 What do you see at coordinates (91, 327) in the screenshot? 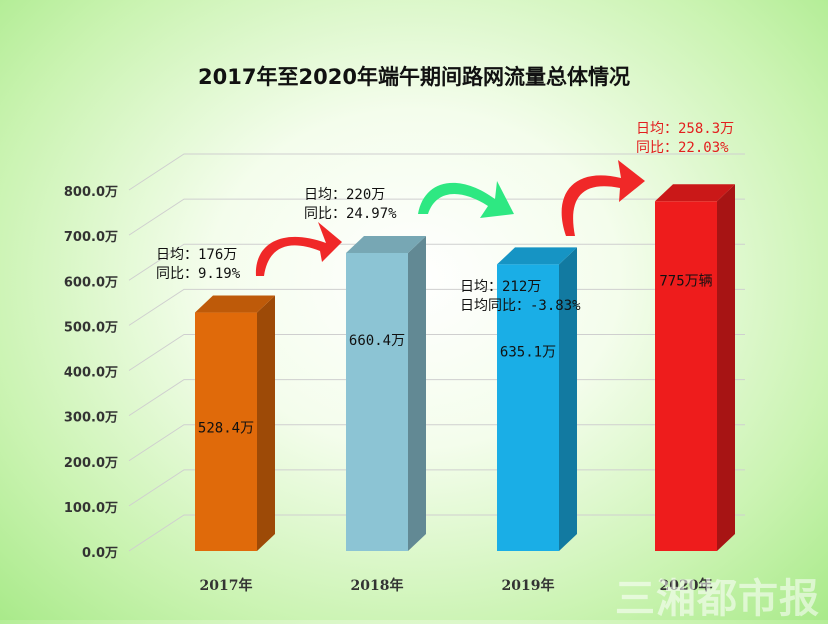
I see `y-tick-label: 500.0万` at bounding box center [91, 327].